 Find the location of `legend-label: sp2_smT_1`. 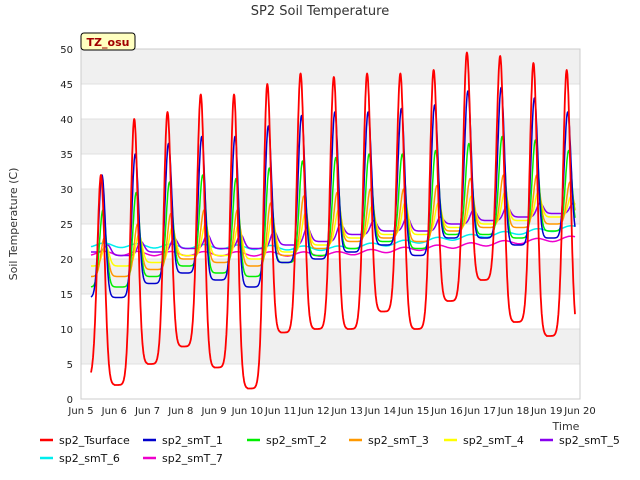

legend-label: sp2_smT_1 is located at coordinates (192, 440).